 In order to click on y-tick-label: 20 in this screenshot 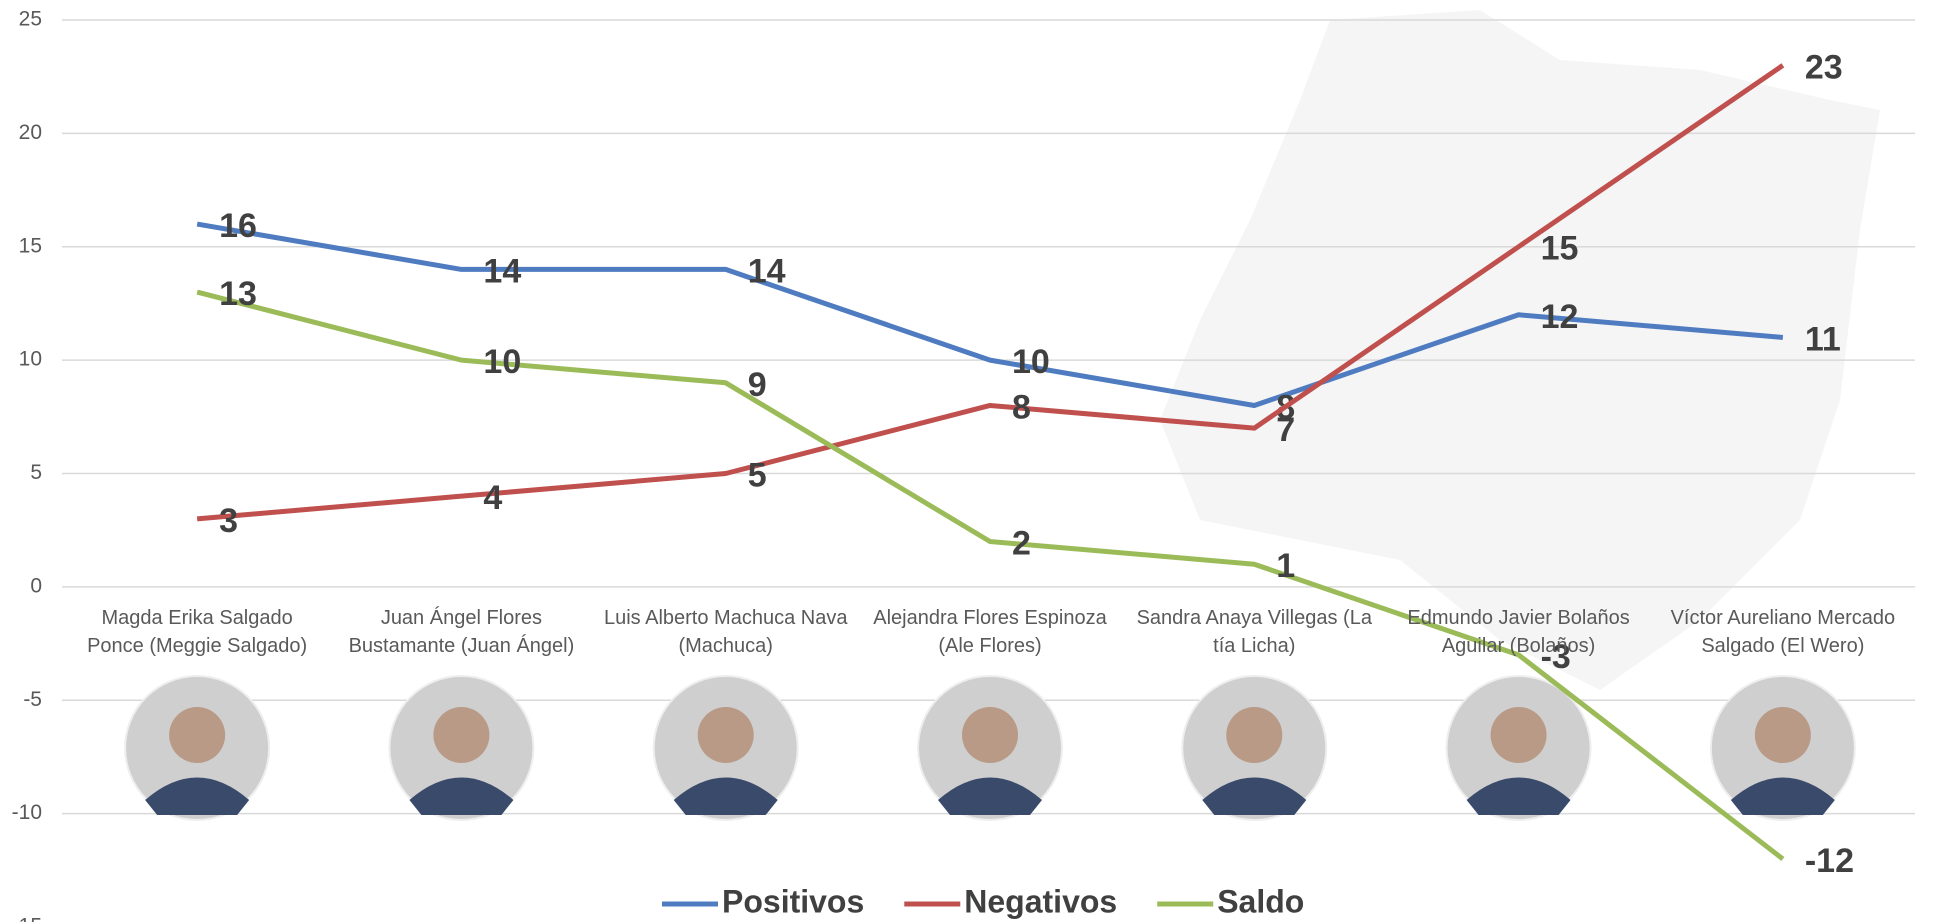, I will do `click(30, 132)`.